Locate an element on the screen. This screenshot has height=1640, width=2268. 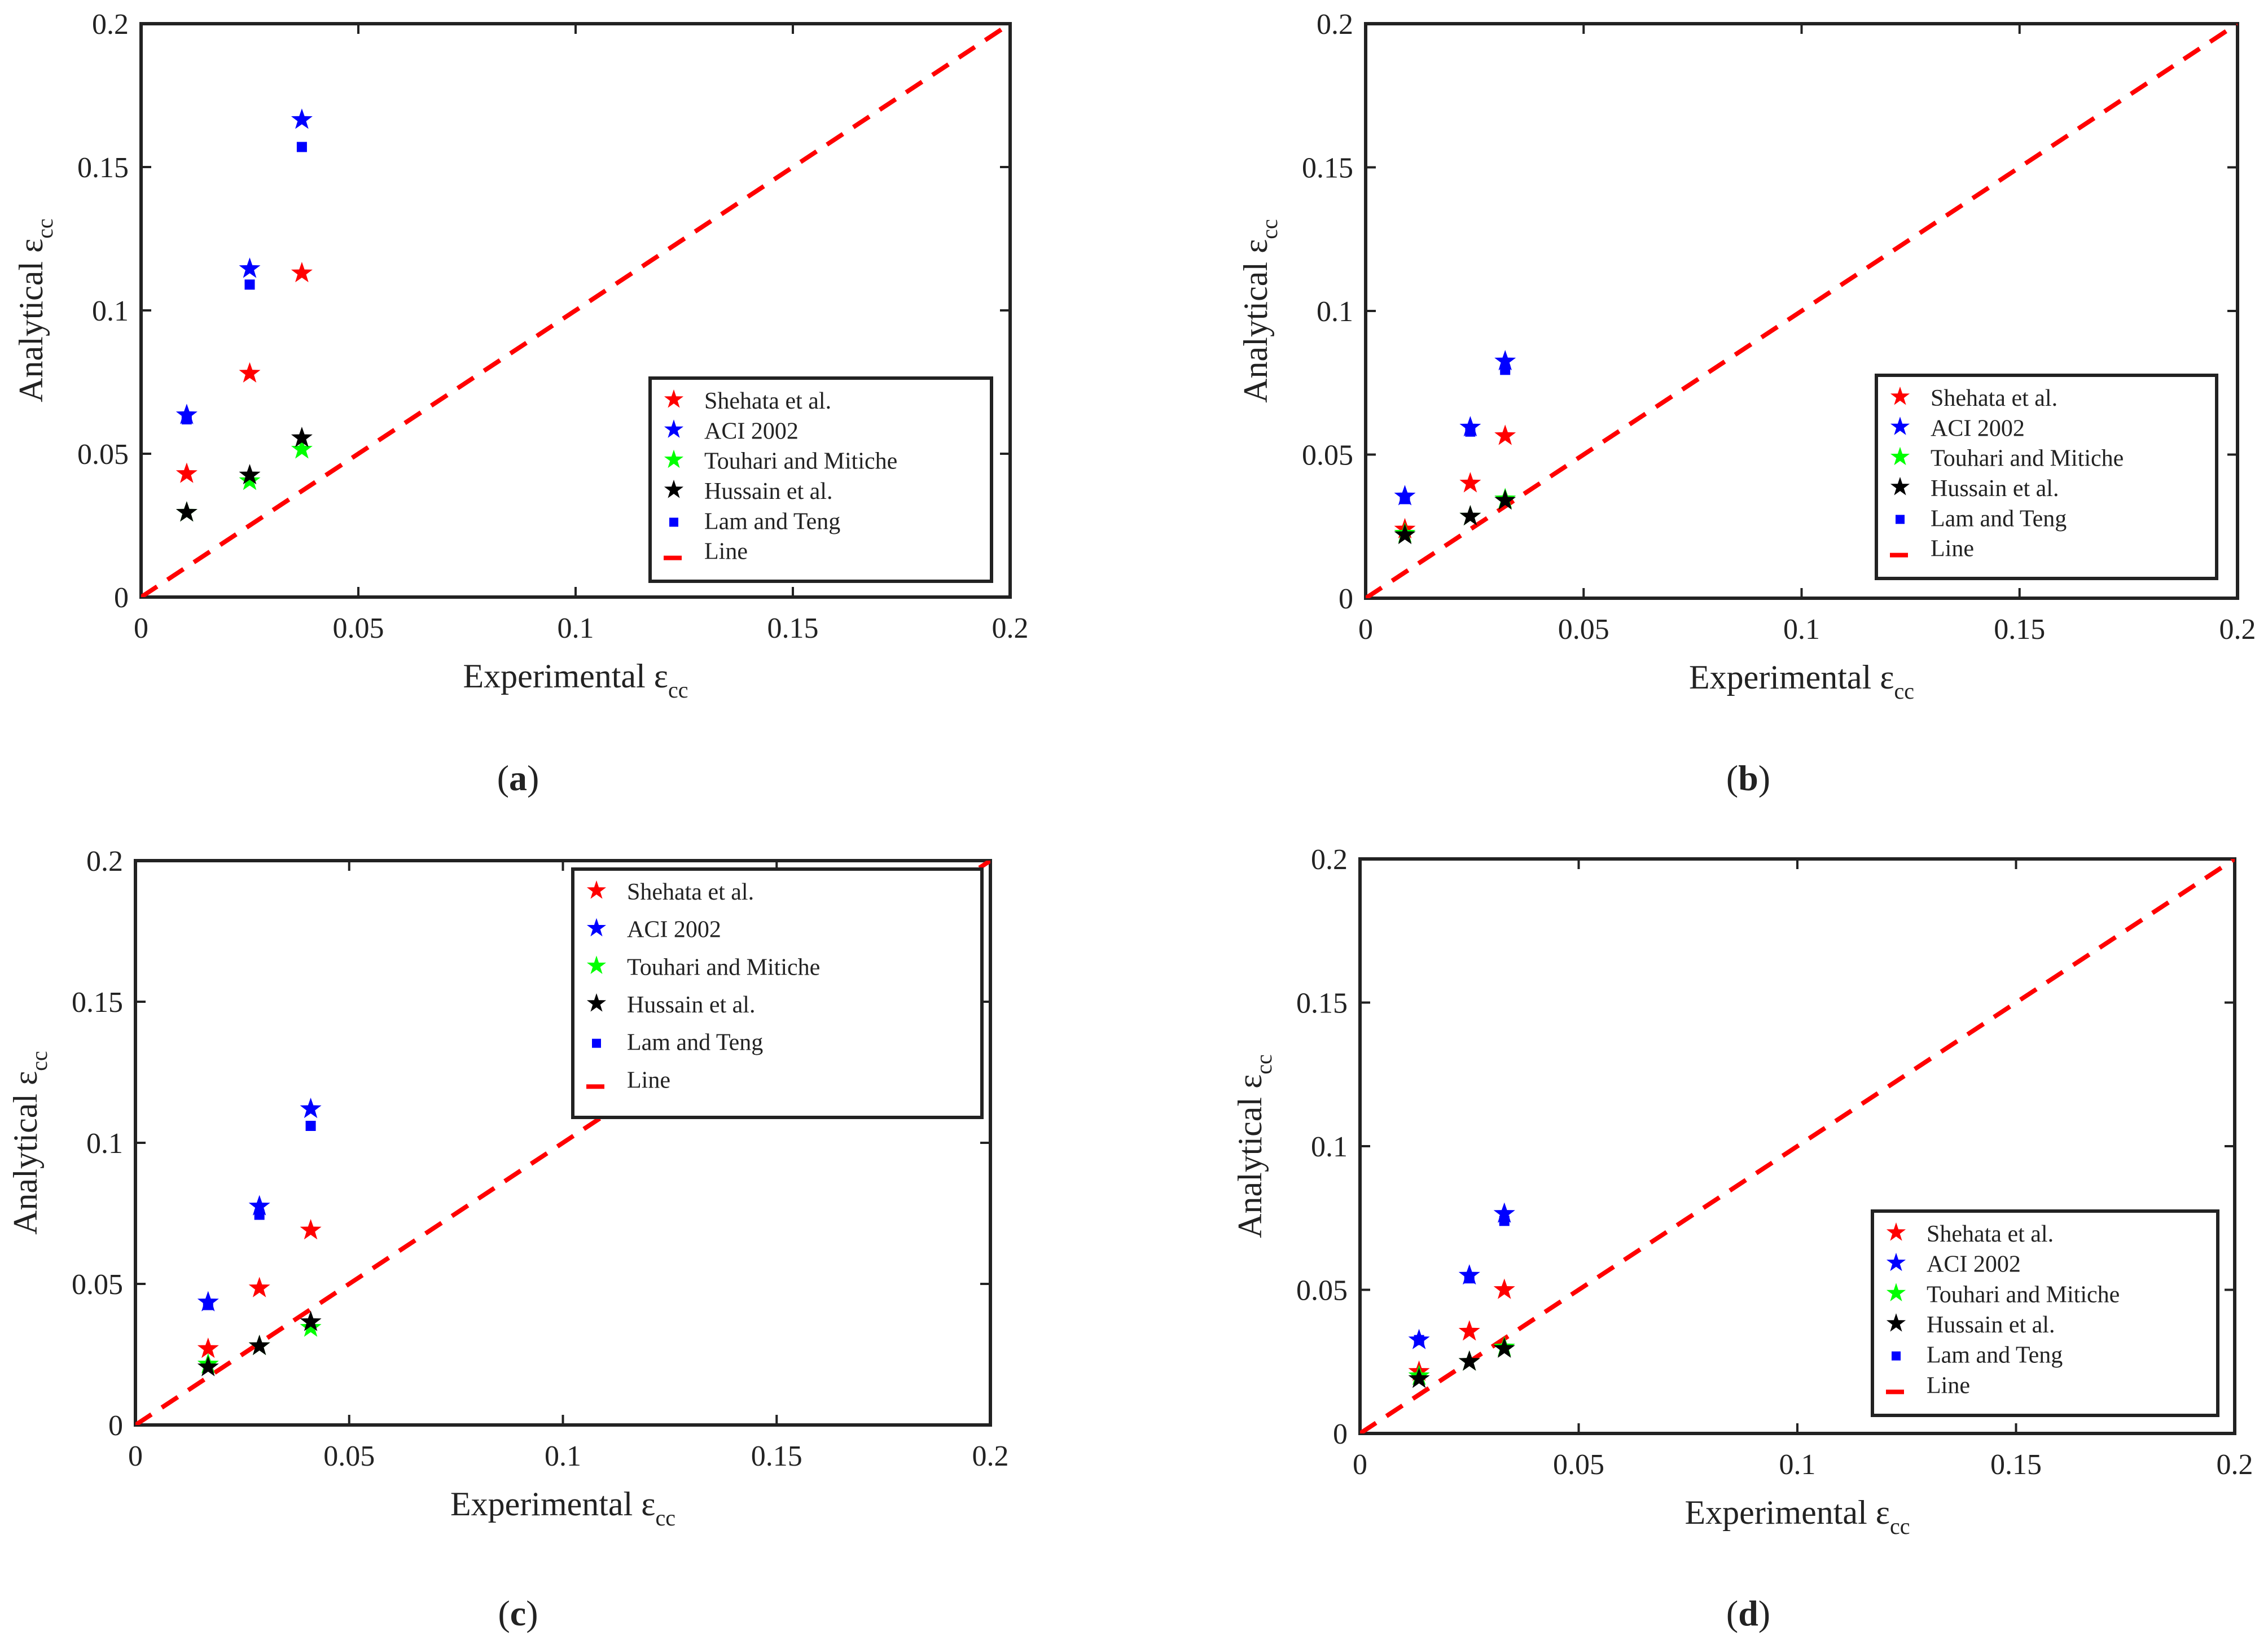
panel-label: (c) is located at coordinates (518, 1613).